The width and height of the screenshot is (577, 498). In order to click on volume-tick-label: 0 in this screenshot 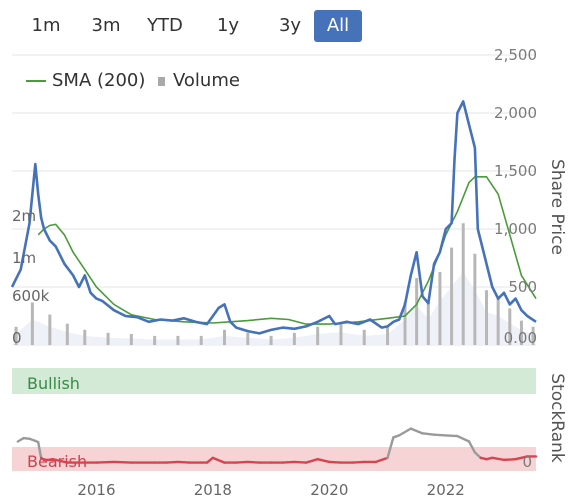, I will do `click(17, 338)`.